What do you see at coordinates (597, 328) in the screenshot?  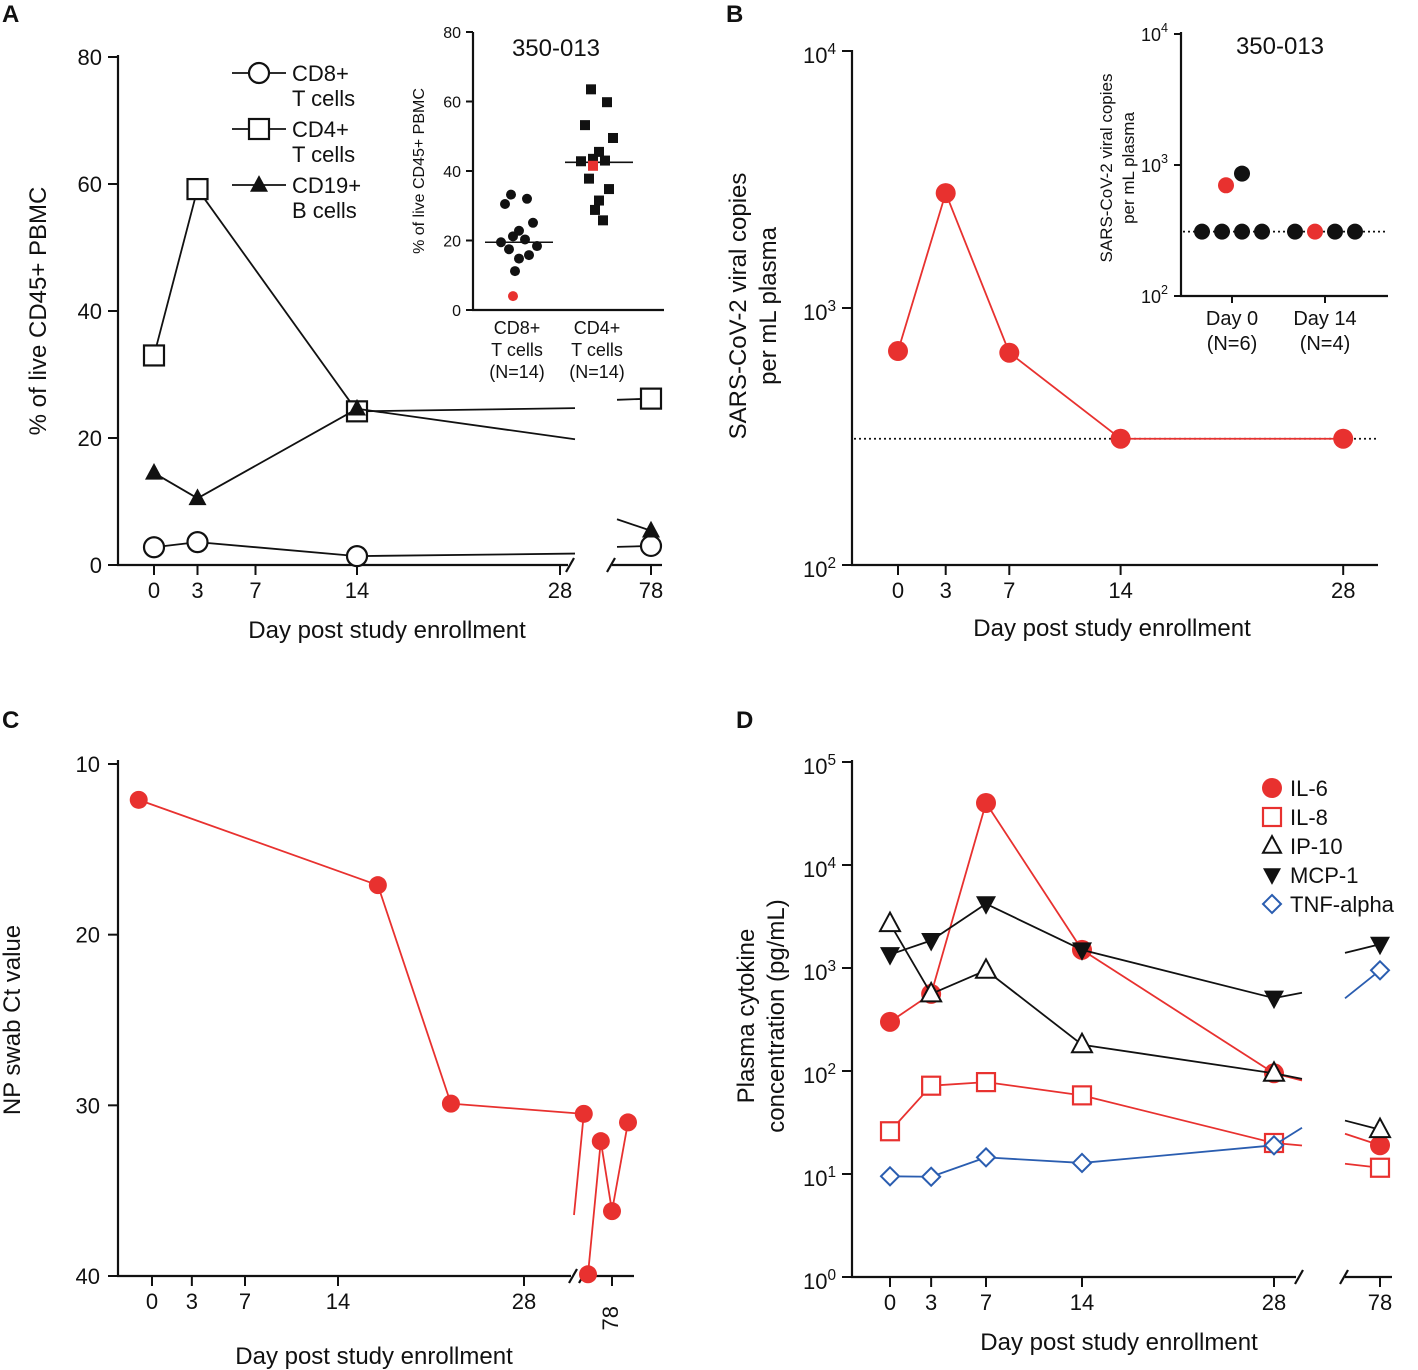 I see `inset-group-label-2-line-1: CD4+` at bounding box center [597, 328].